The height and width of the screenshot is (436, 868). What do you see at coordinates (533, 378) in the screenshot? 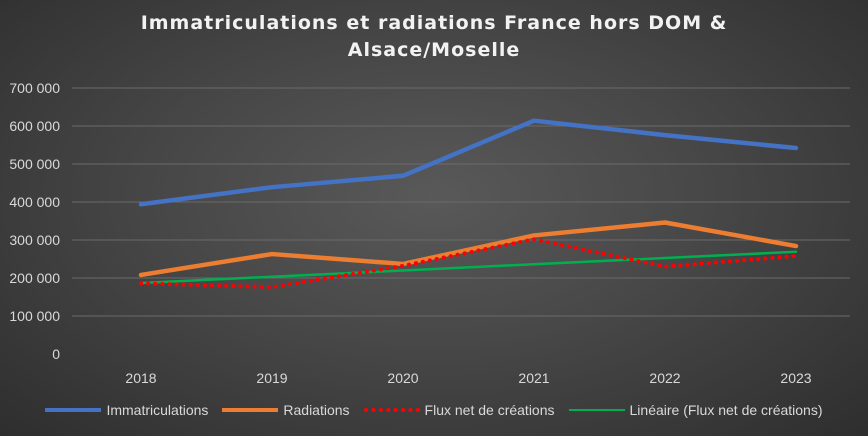
I see `x-tick-label: 2021` at bounding box center [533, 378].